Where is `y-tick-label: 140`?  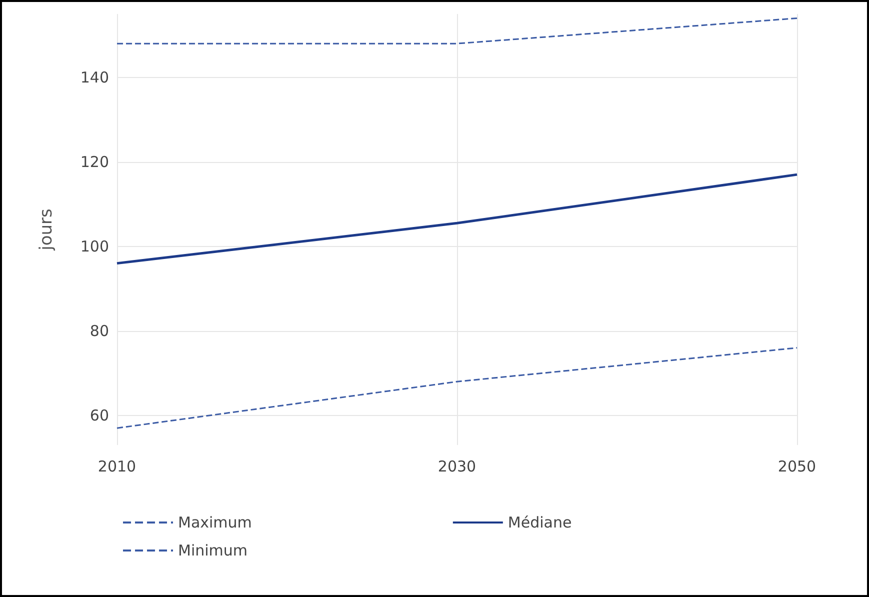
y-tick-label: 140 is located at coordinates (94, 77).